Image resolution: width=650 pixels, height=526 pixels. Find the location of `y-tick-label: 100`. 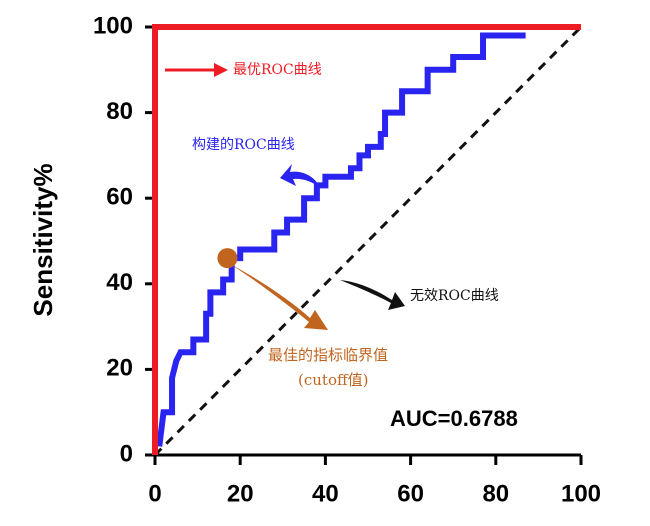

y-tick-label: 100 is located at coordinates (113, 25).